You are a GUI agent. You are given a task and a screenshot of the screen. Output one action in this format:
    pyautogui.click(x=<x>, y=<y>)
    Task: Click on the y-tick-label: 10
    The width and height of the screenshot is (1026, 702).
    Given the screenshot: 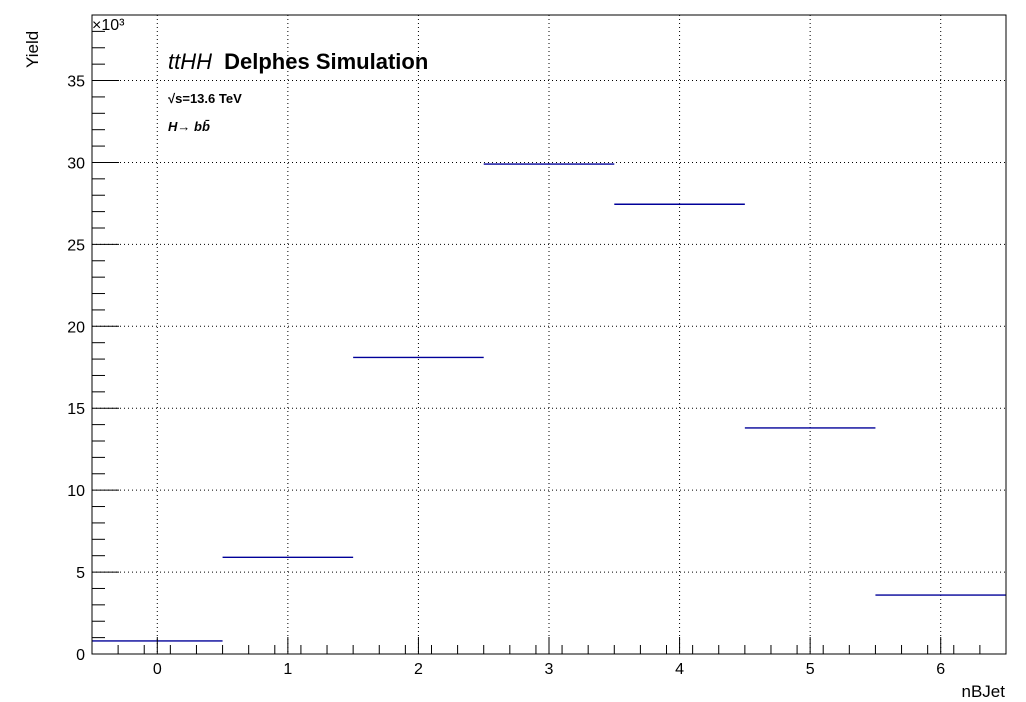 What is the action you would take?
    pyautogui.click(x=76, y=491)
    